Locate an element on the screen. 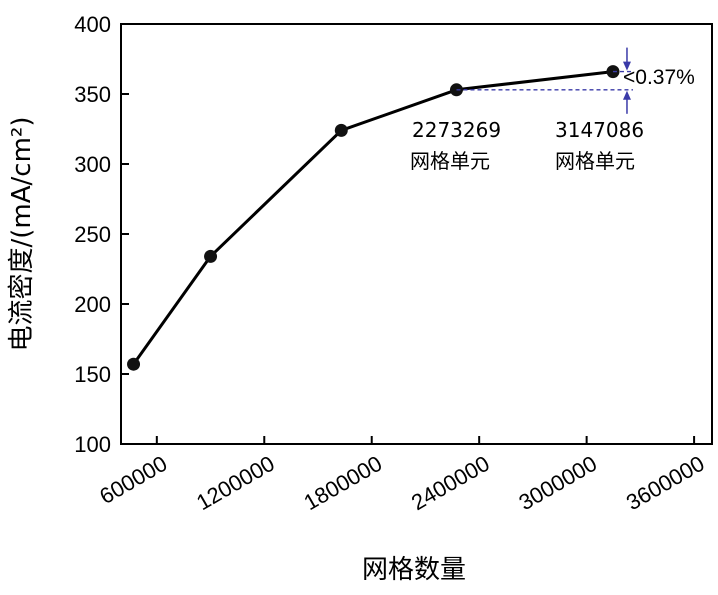  annotation-point-b-count: 3147086 is located at coordinates (599, 130).